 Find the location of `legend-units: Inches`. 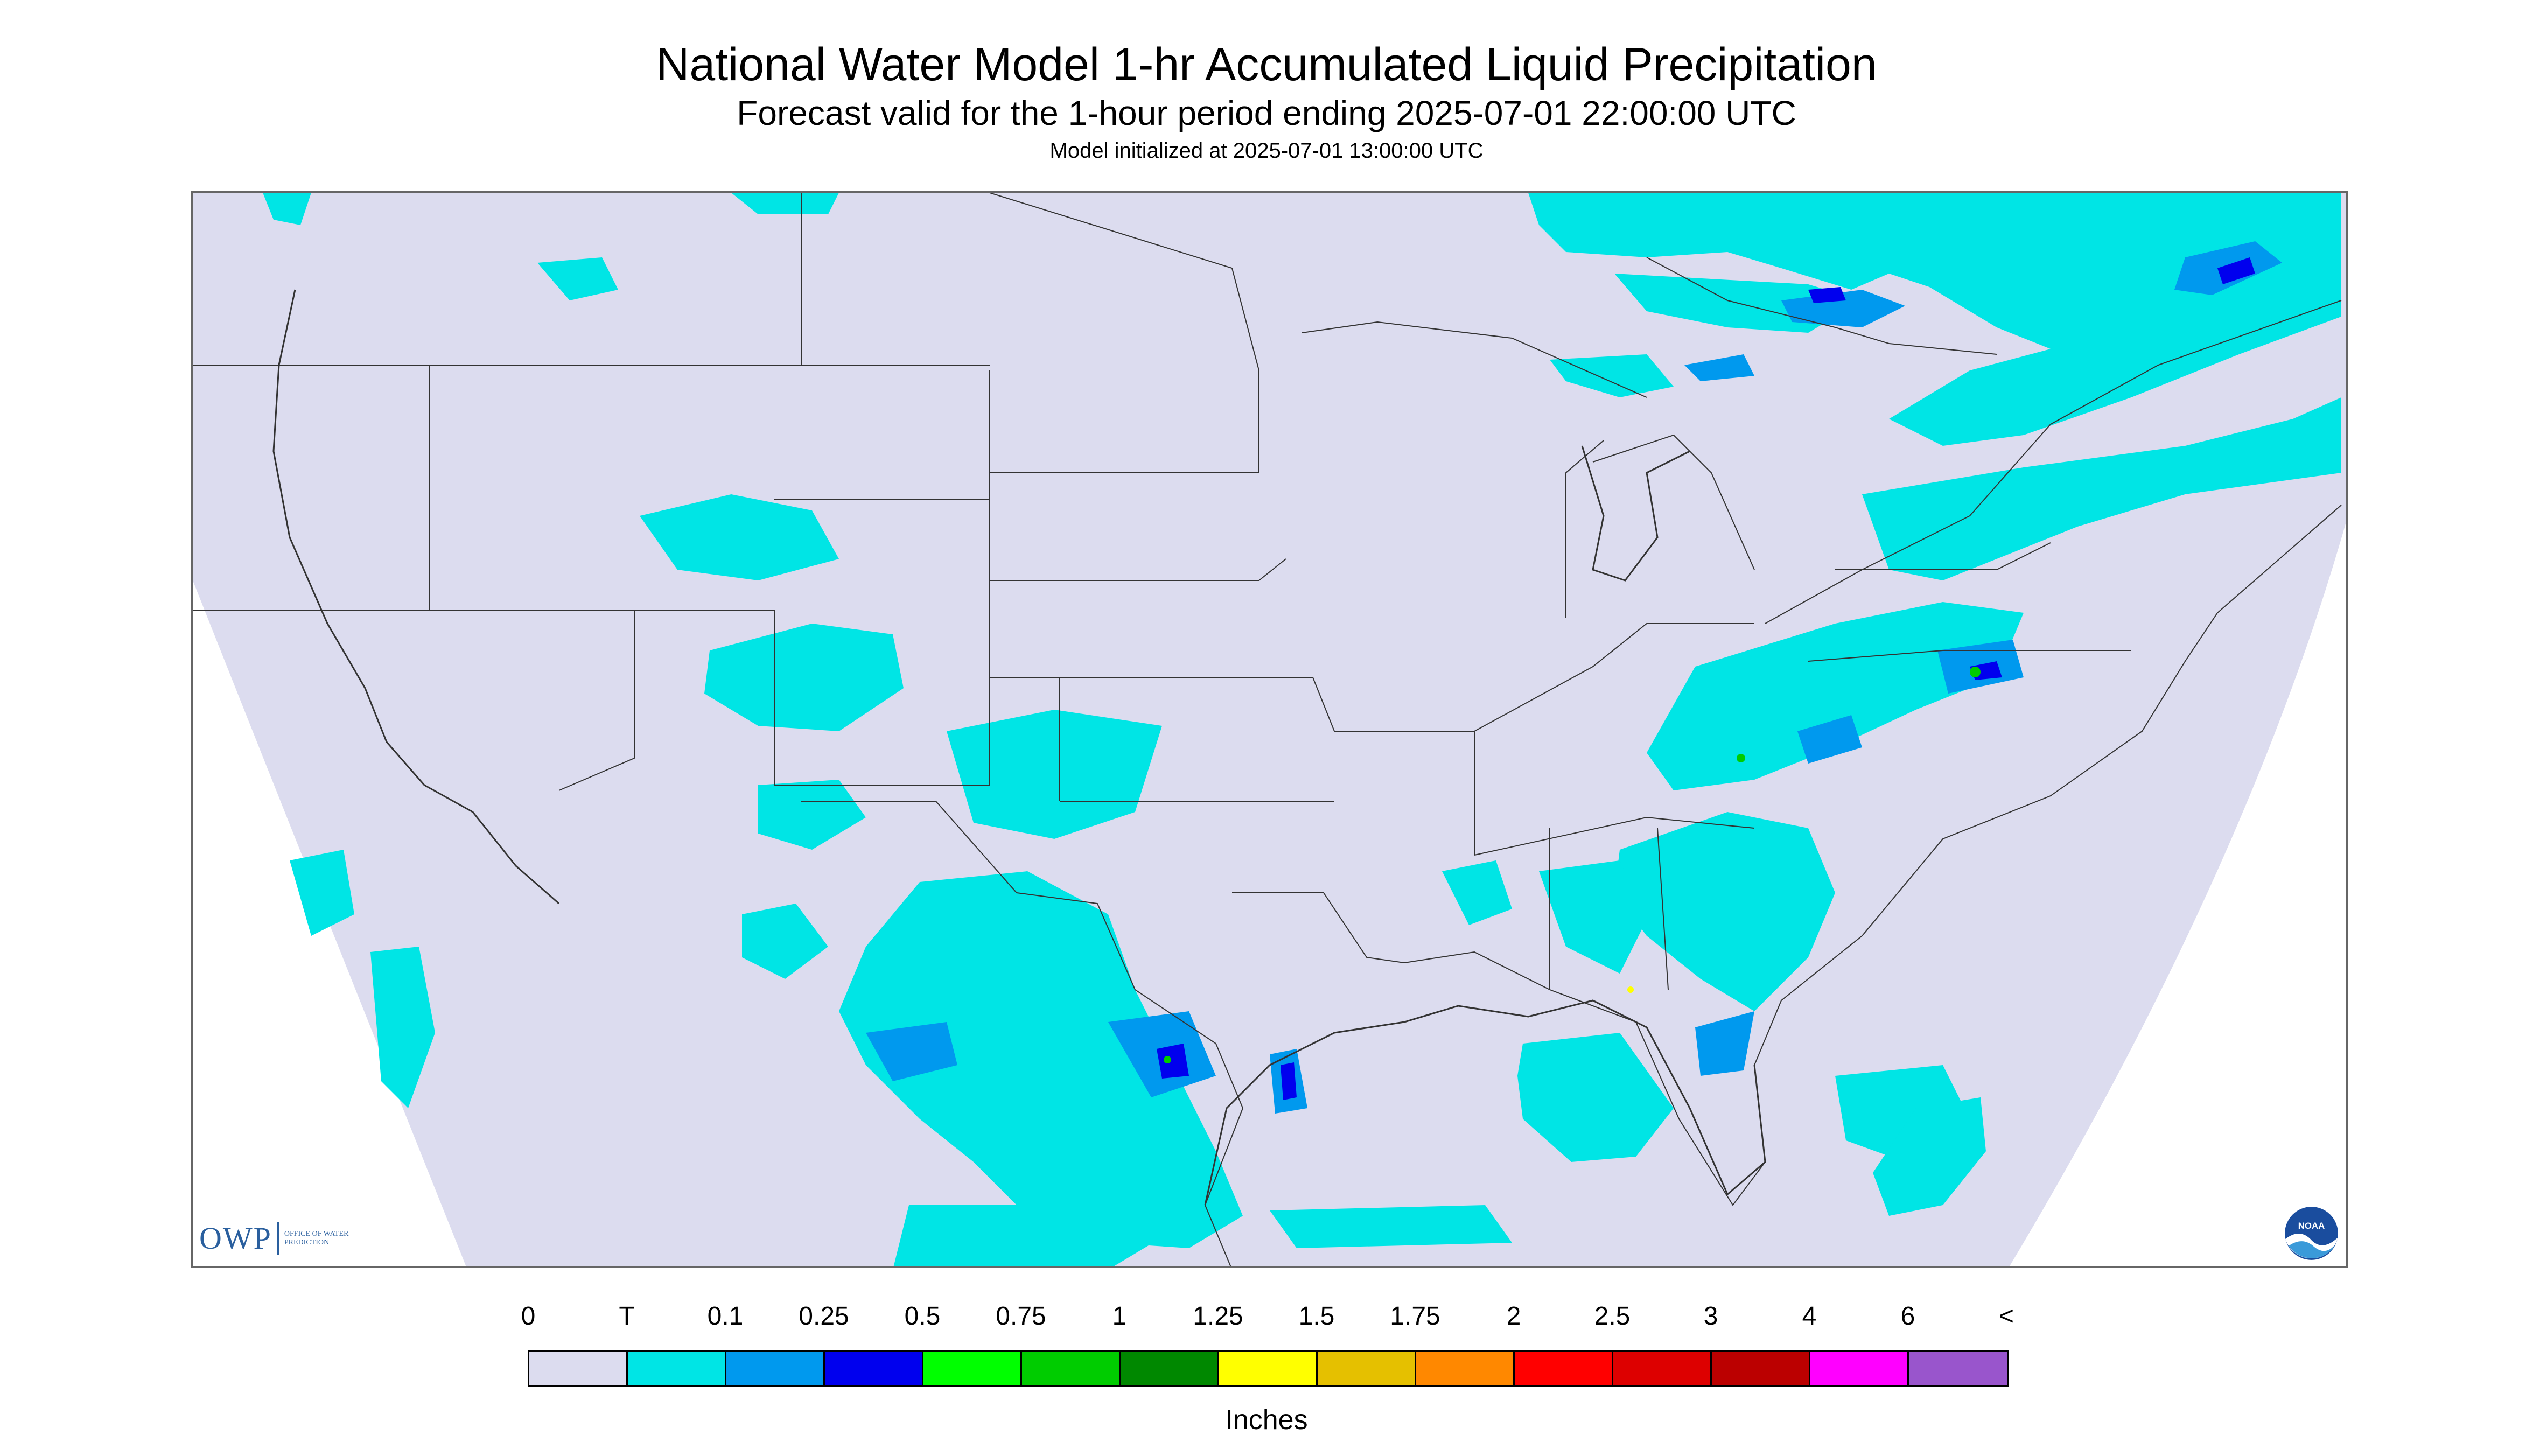

legend-units: Inches is located at coordinates (1266, 1420).